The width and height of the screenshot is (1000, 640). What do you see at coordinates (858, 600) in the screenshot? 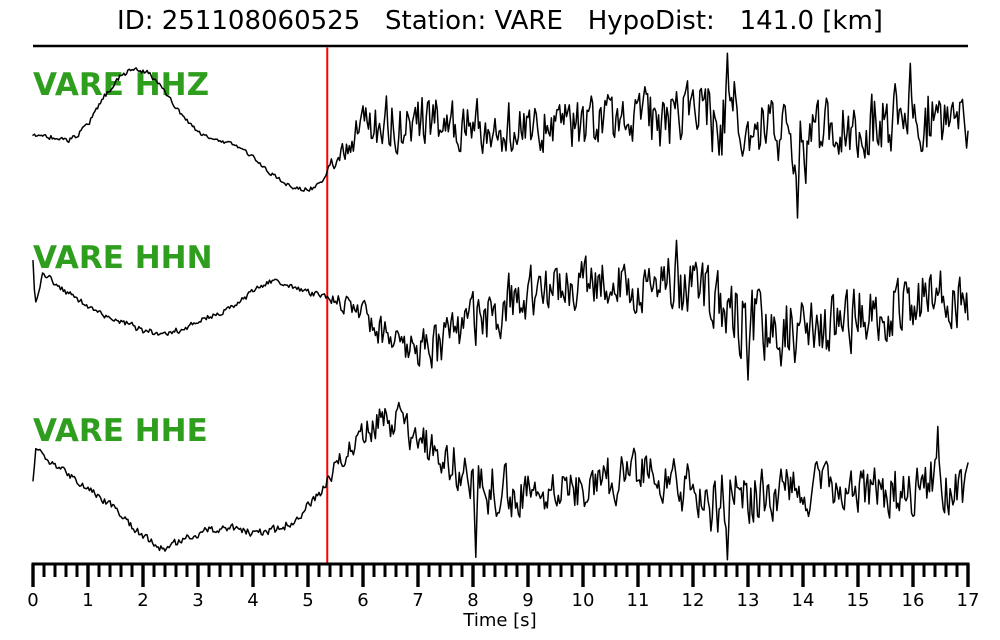
I see `x-tick-label: 15` at bounding box center [858, 600].